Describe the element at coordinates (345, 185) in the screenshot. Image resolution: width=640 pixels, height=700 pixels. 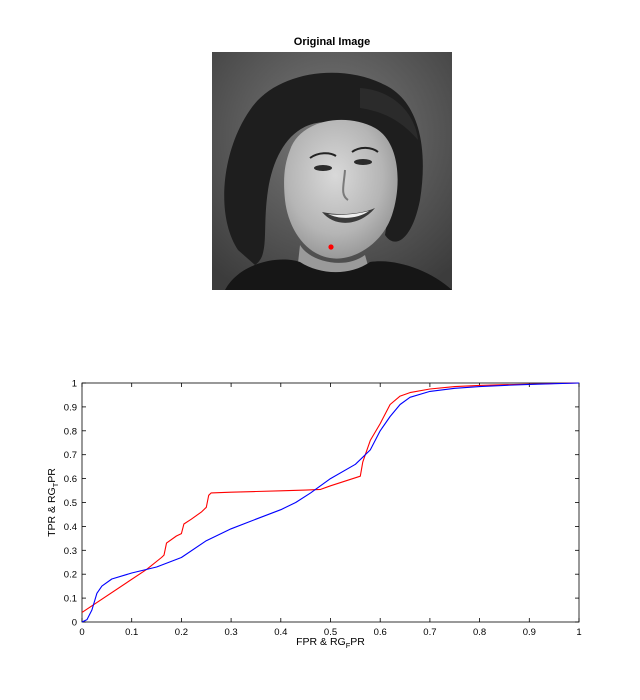
I see `nose-shadow` at that location.